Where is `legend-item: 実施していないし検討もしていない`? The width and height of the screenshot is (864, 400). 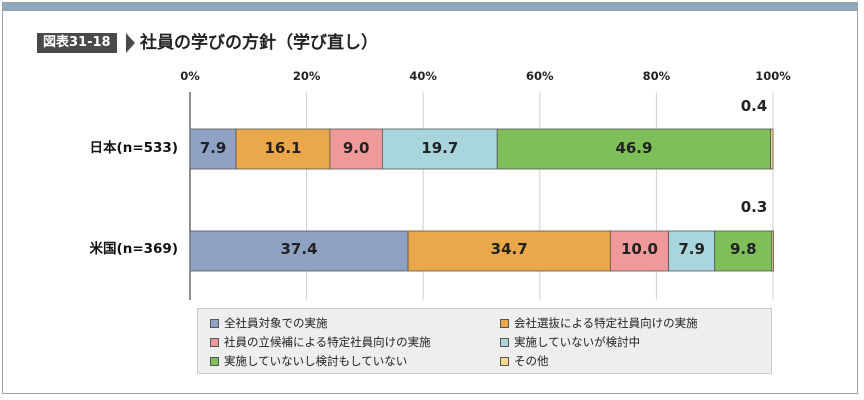
legend-item: 実施していないし検討もしていない is located at coordinates (308, 361).